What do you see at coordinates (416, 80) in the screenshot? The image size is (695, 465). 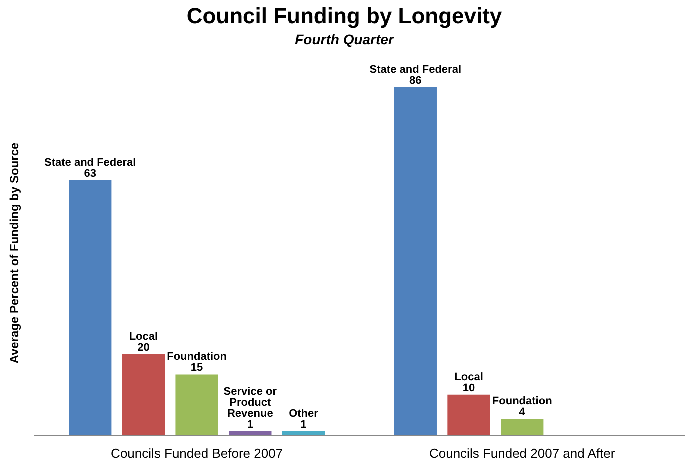 I see `data-label: 86` at bounding box center [416, 80].